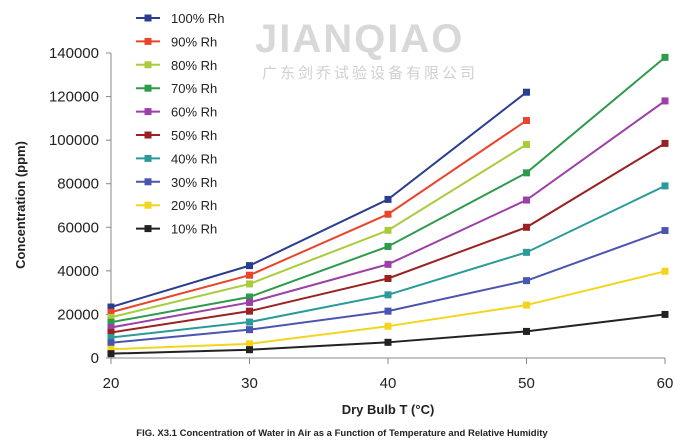 The height and width of the screenshot is (440, 680). I want to click on legend-label: 60% Rh, so click(194, 112).